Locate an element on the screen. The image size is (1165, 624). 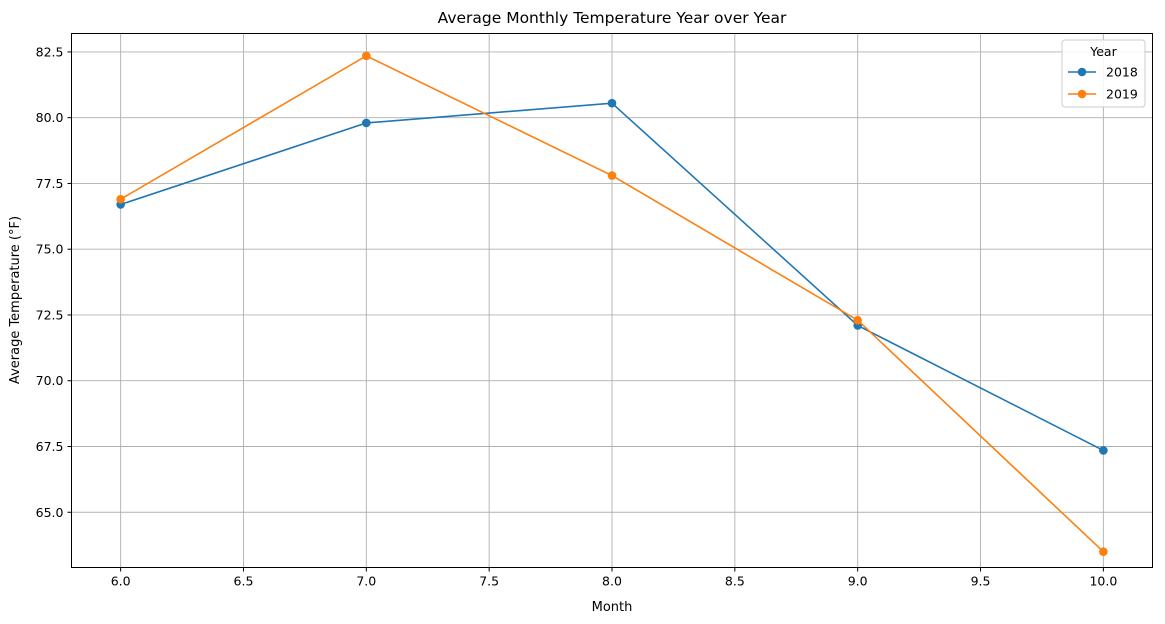
y-tick-label: 75.0 is located at coordinates (50, 249).